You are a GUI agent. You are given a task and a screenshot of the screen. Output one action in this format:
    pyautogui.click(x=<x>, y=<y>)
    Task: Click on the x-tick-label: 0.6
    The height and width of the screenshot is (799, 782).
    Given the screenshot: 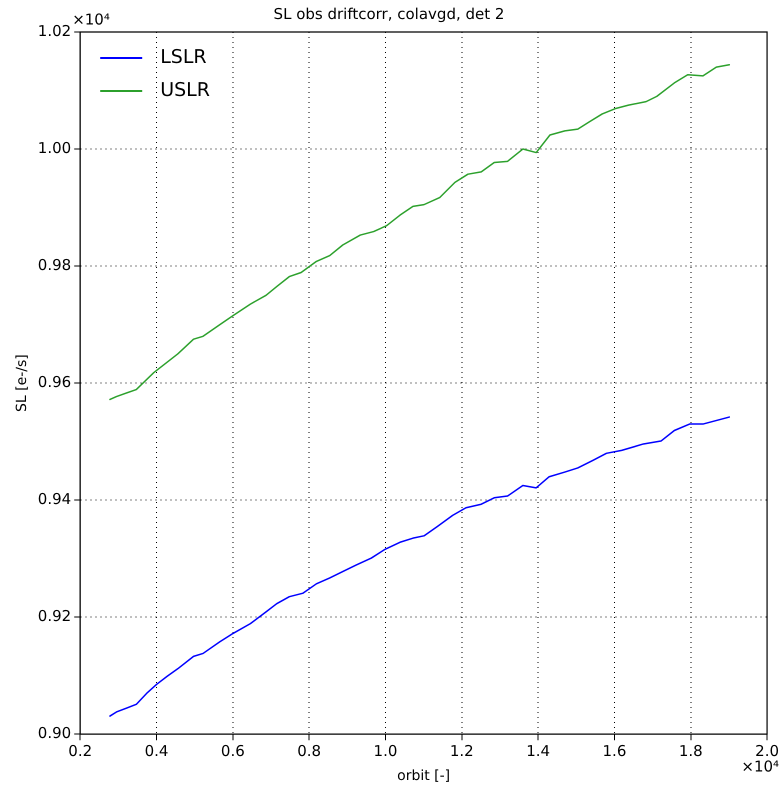 What is the action you would take?
    pyautogui.click(x=232, y=751)
    